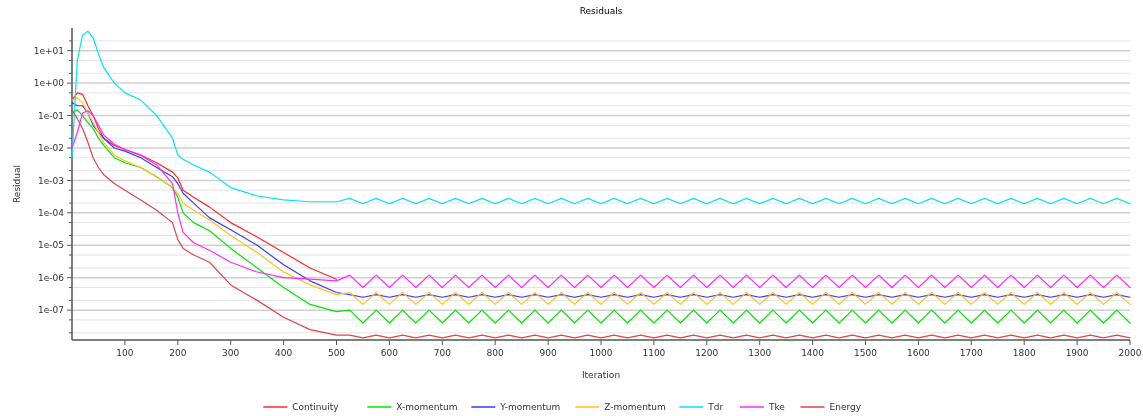 The width and height of the screenshot is (1143, 416). Describe the element at coordinates (971, 353) in the screenshot. I see `x-tick-label: 1700` at that location.